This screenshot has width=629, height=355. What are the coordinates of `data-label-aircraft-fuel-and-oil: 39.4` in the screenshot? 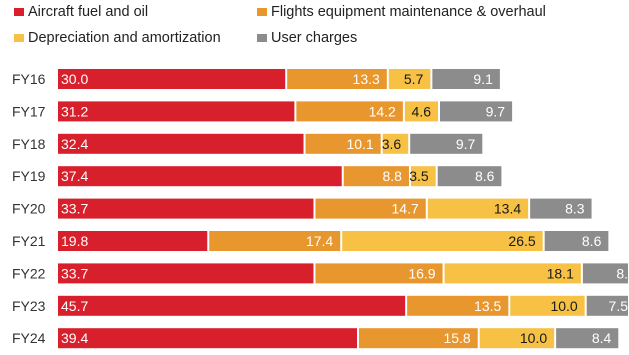 It's located at (74, 338).